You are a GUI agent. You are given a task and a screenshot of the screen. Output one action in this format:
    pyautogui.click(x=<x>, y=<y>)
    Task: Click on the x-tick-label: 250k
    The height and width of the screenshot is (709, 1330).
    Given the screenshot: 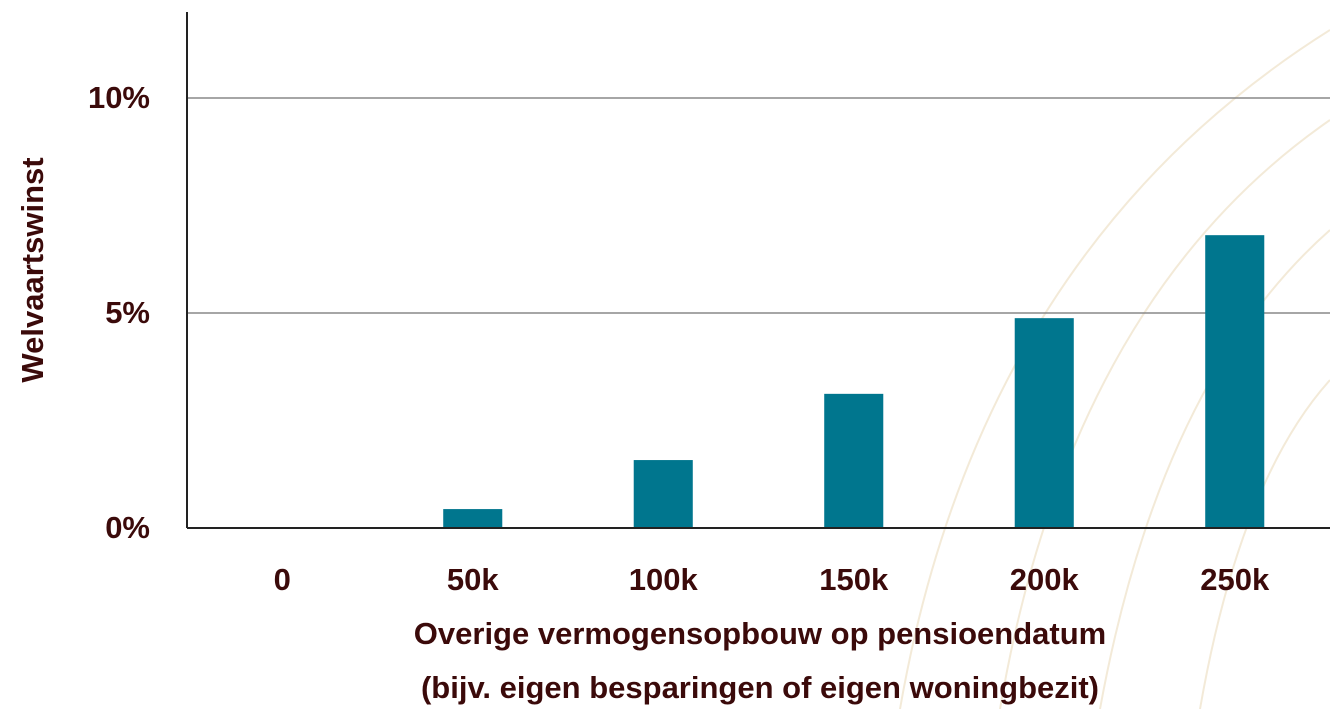 What is the action you would take?
    pyautogui.click(x=1235, y=579)
    